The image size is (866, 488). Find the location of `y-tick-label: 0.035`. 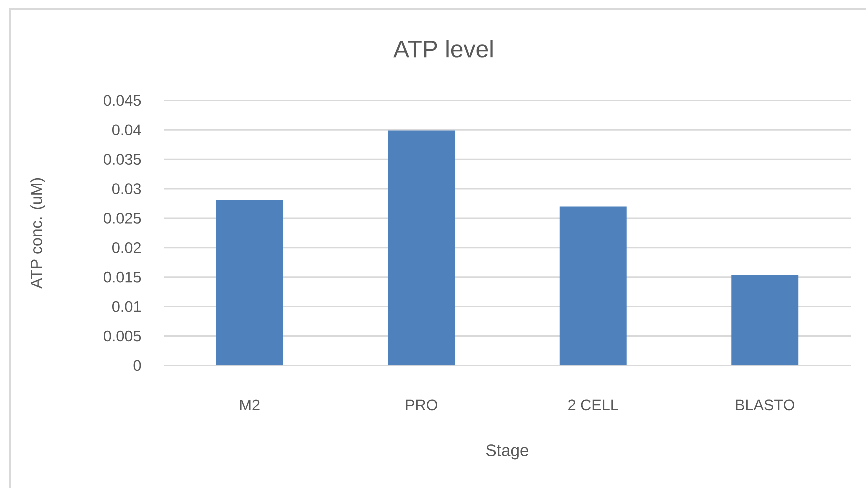

y-tick-label: 0.035 is located at coordinates (123, 160).